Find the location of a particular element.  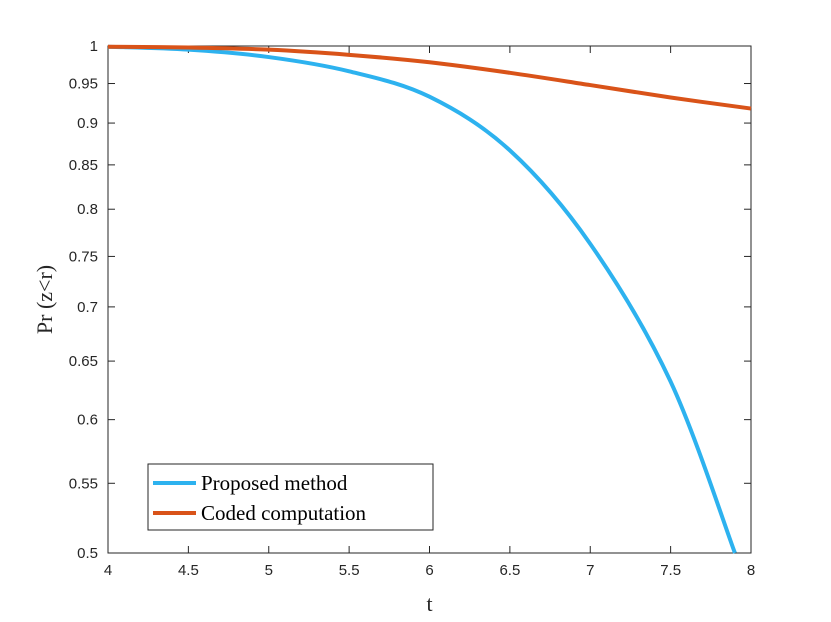

y-axis-title: Pr (z<r) is located at coordinates (44, 299).